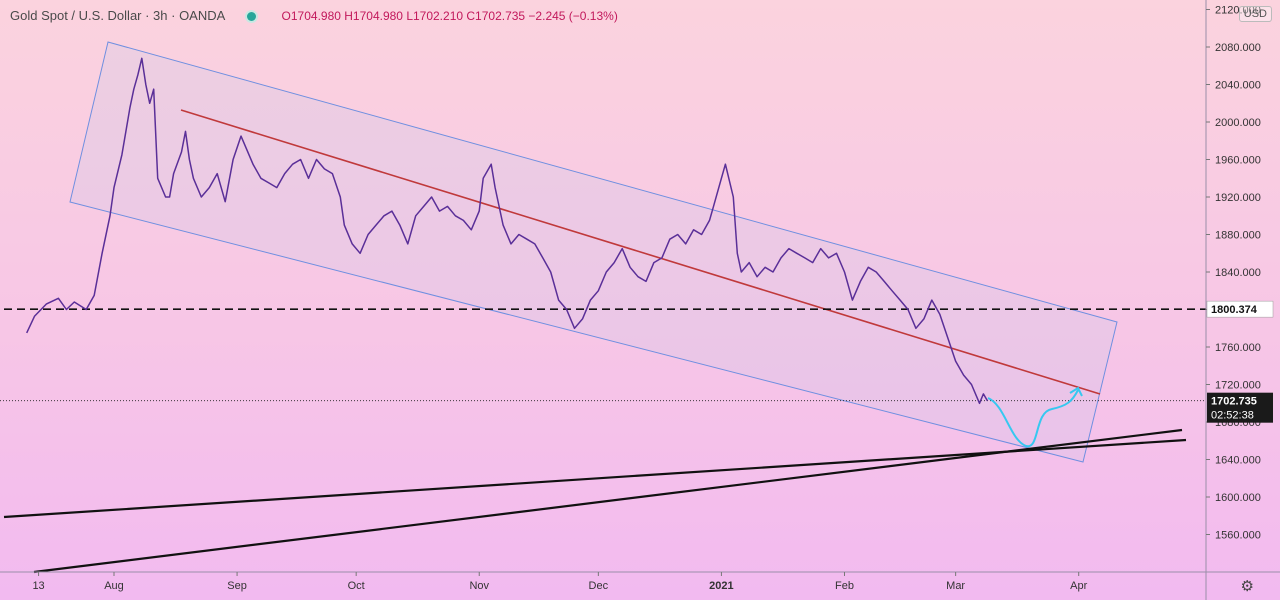  I want to click on projection-arrow-icon, so click(1076, 391).